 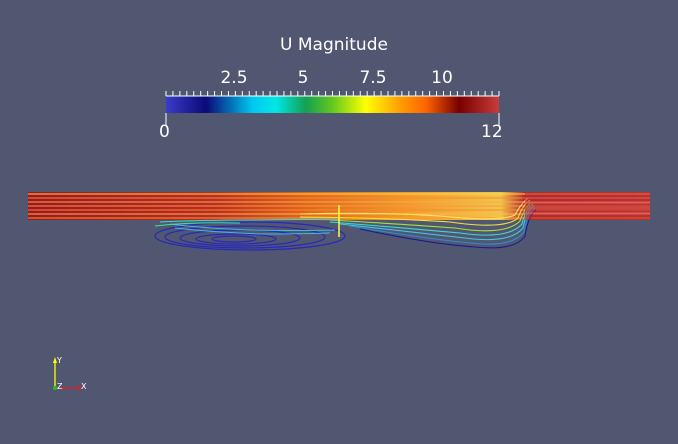 I want to click on z-axis-dot, so click(x=55, y=388).